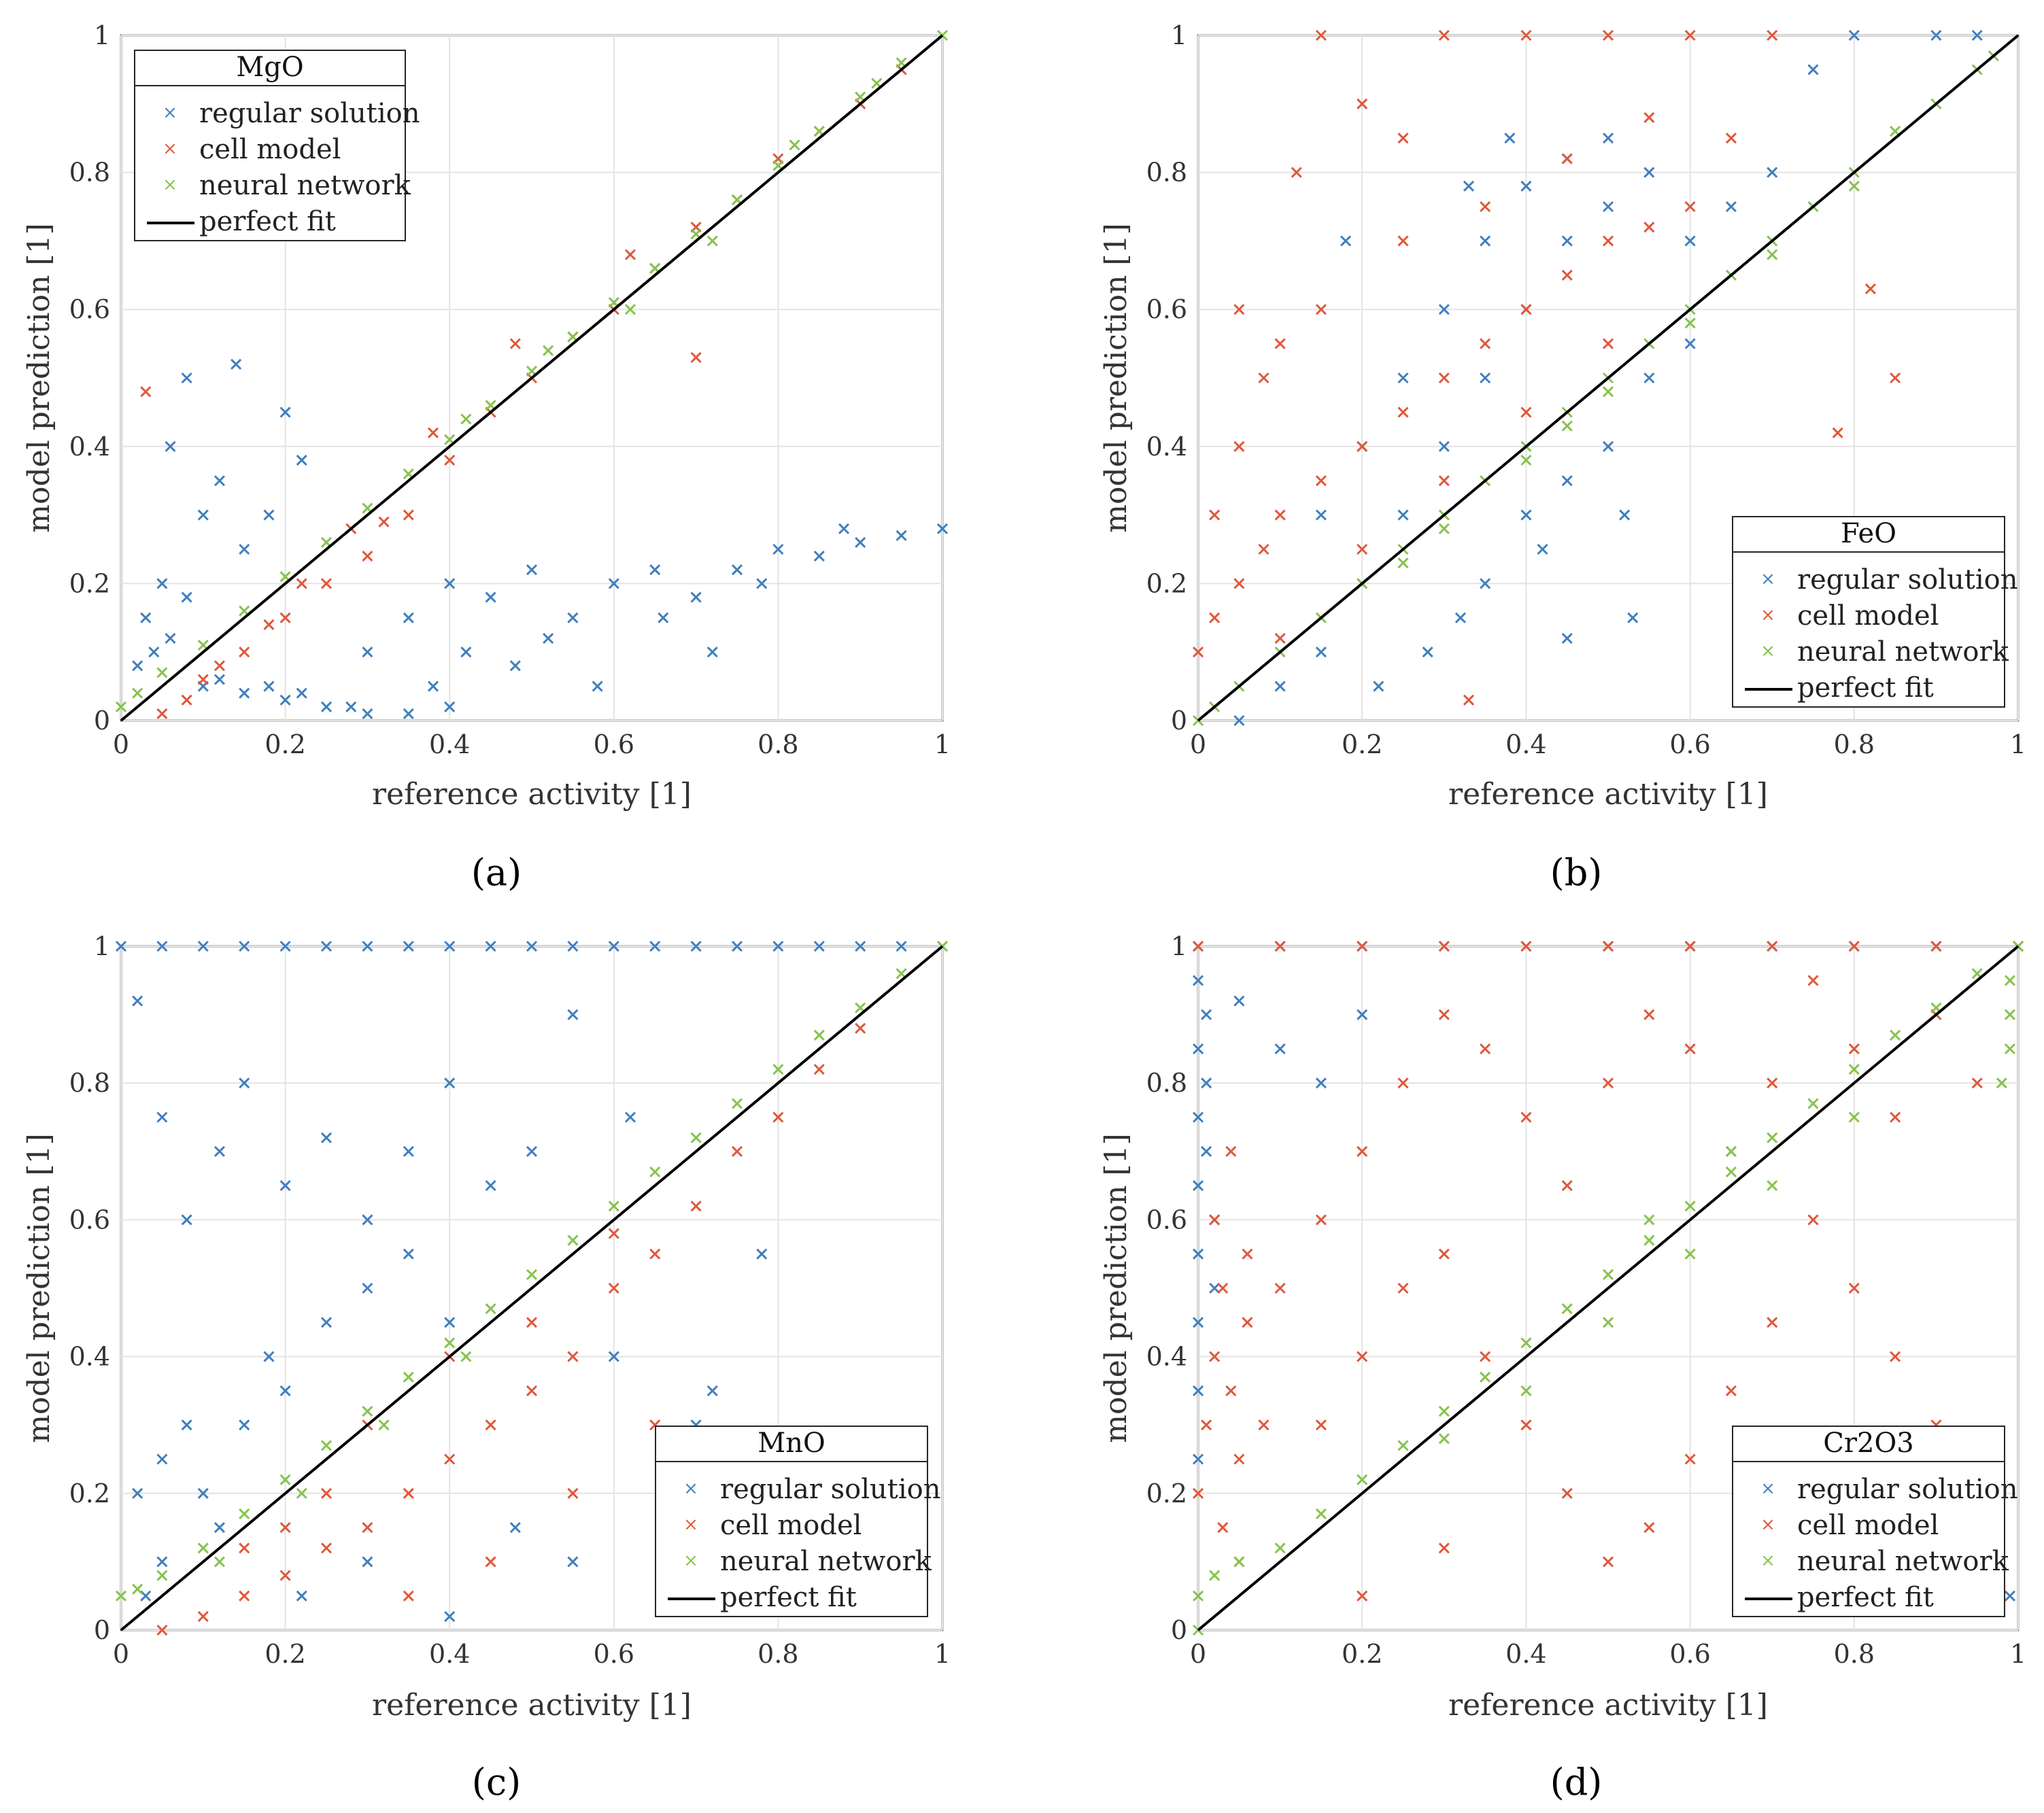  What do you see at coordinates (1362, 1654) in the screenshot?
I see `x-tick-label-d: 0.2` at bounding box center [1362, 1654].